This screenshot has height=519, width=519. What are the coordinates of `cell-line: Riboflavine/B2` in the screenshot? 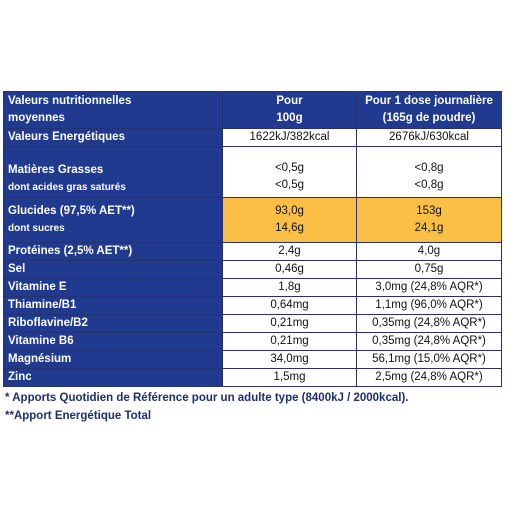 It's located at (48, 323).